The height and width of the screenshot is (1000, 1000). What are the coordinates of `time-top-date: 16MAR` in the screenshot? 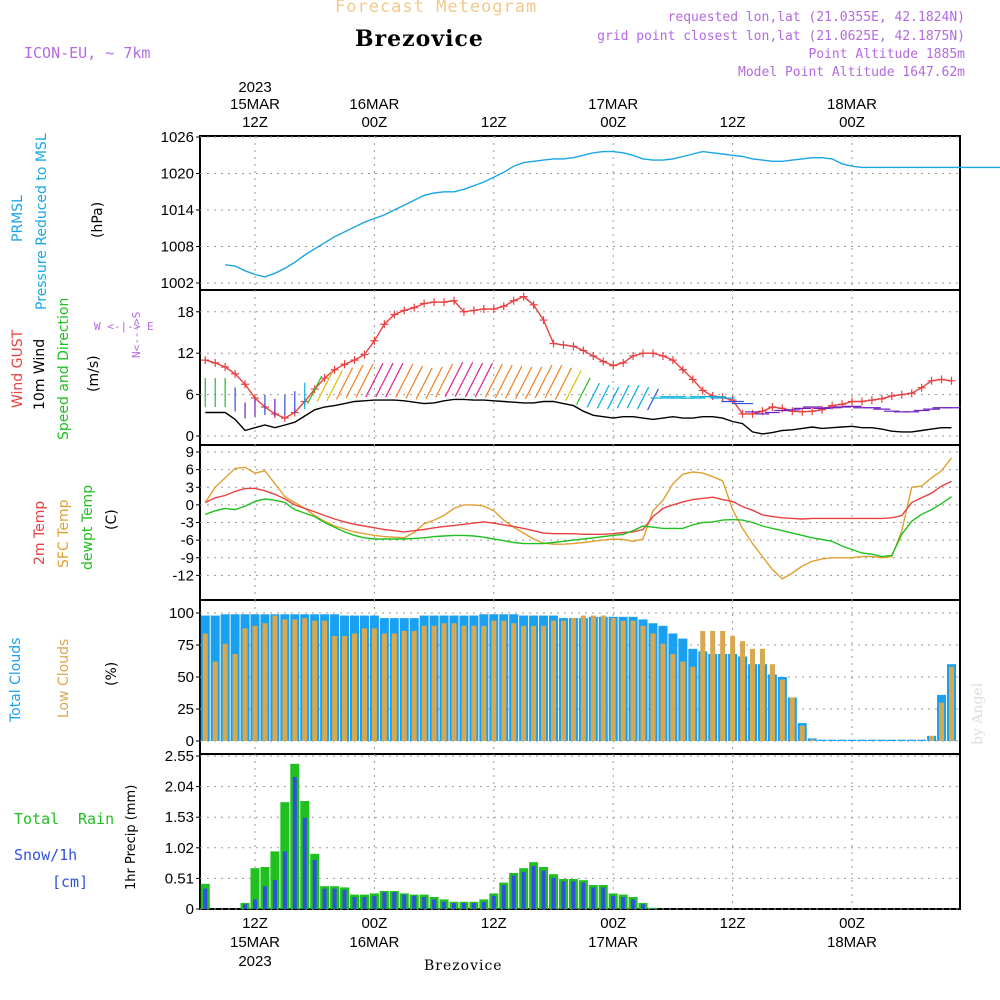 It's located at (374, 104).